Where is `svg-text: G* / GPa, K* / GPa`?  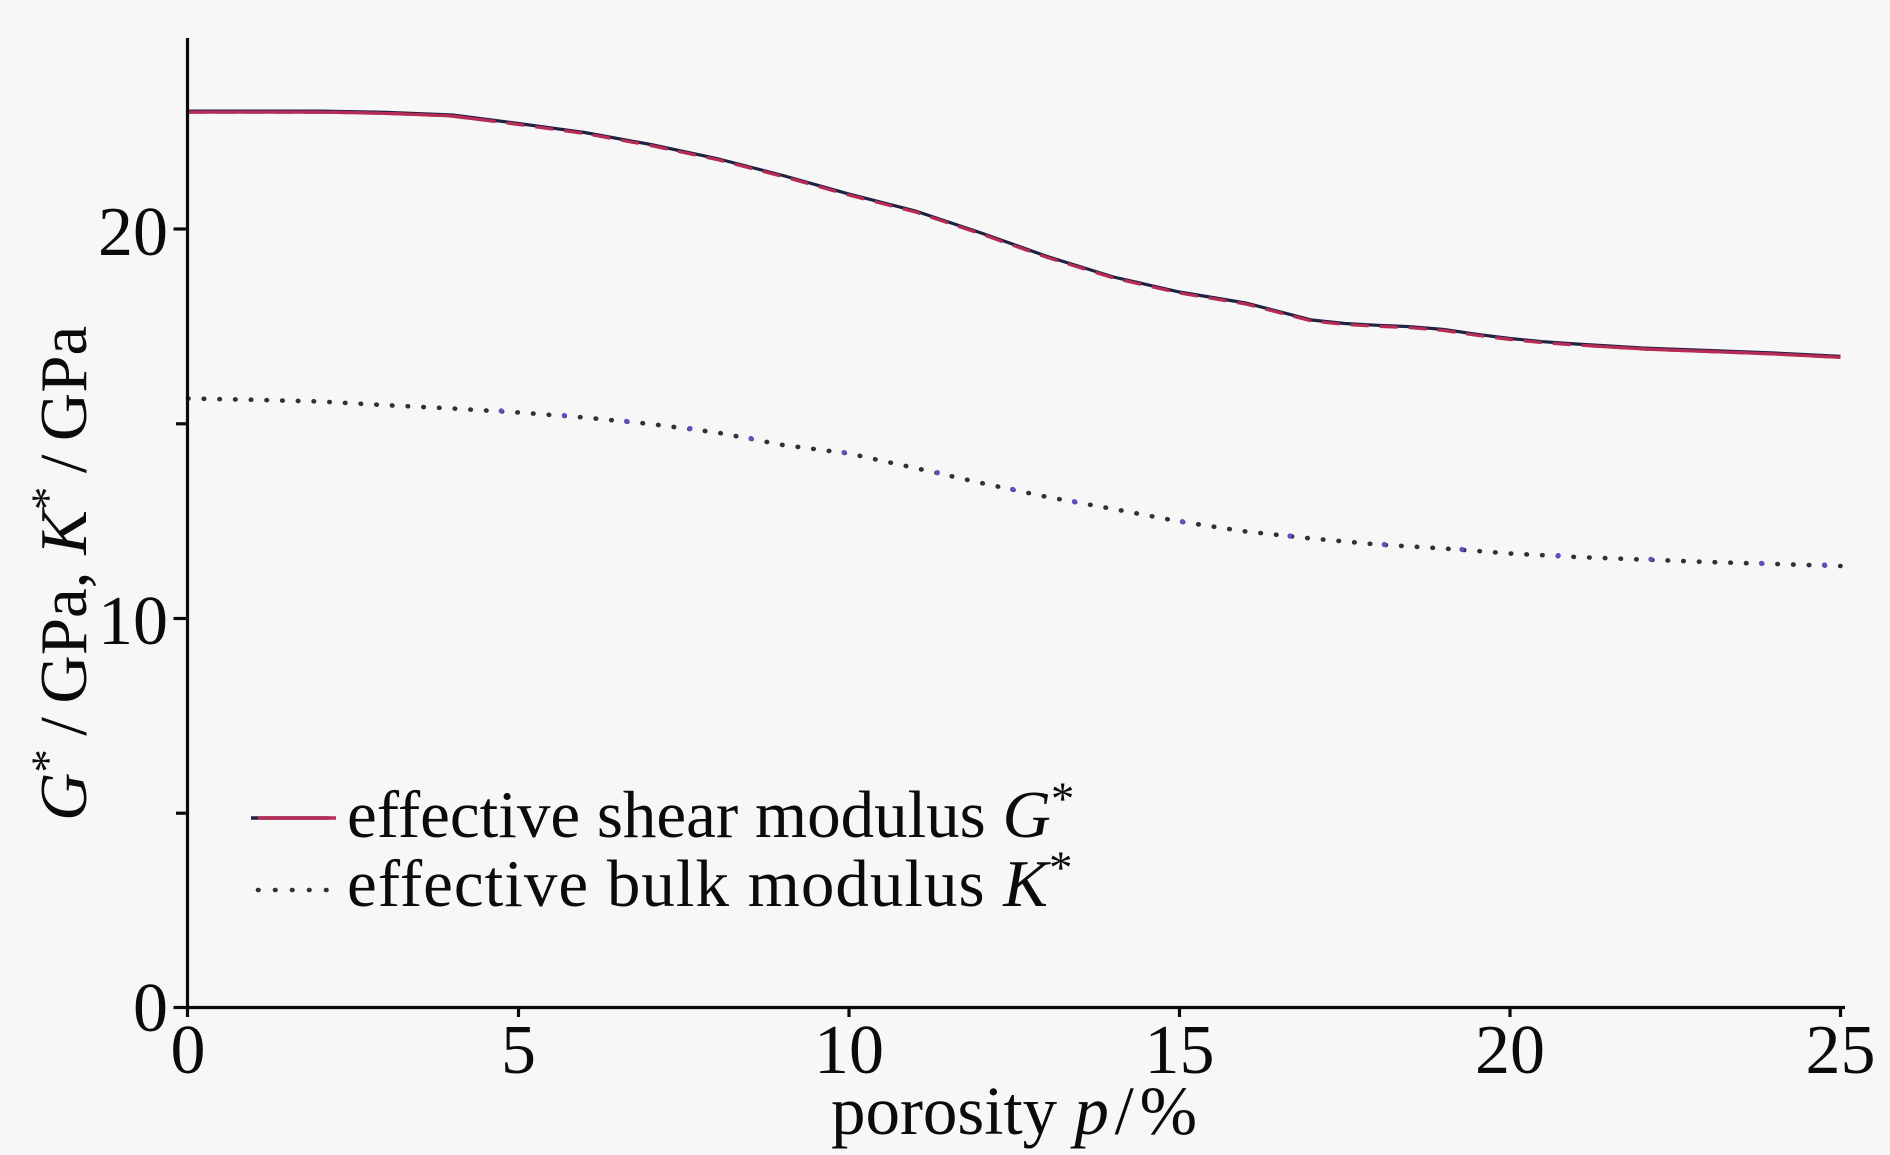 svg-text: G* / GPa, K* / GPa is located at coordinates (61, 573).